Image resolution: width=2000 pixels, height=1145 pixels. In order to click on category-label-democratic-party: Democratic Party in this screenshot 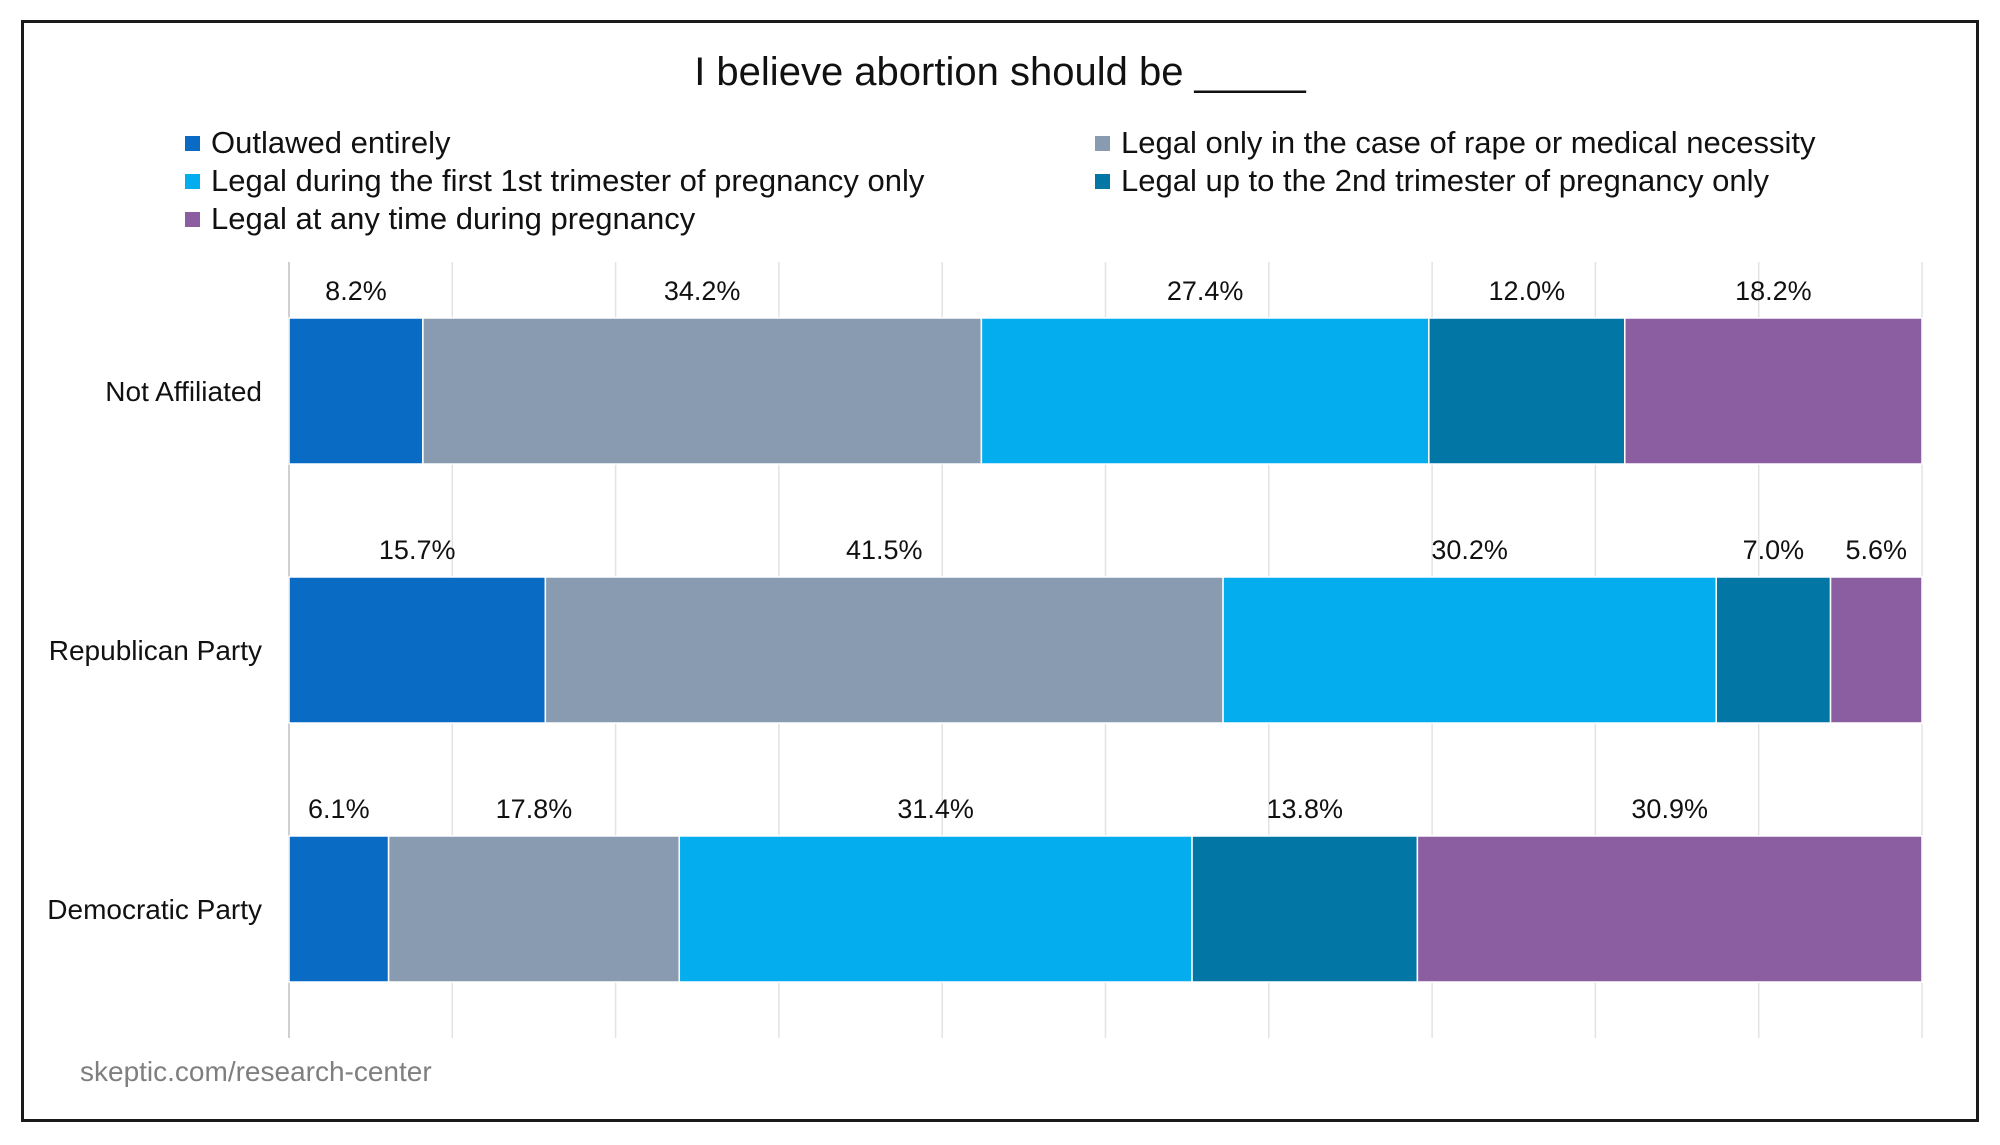, I will do `click(154, 909)`.